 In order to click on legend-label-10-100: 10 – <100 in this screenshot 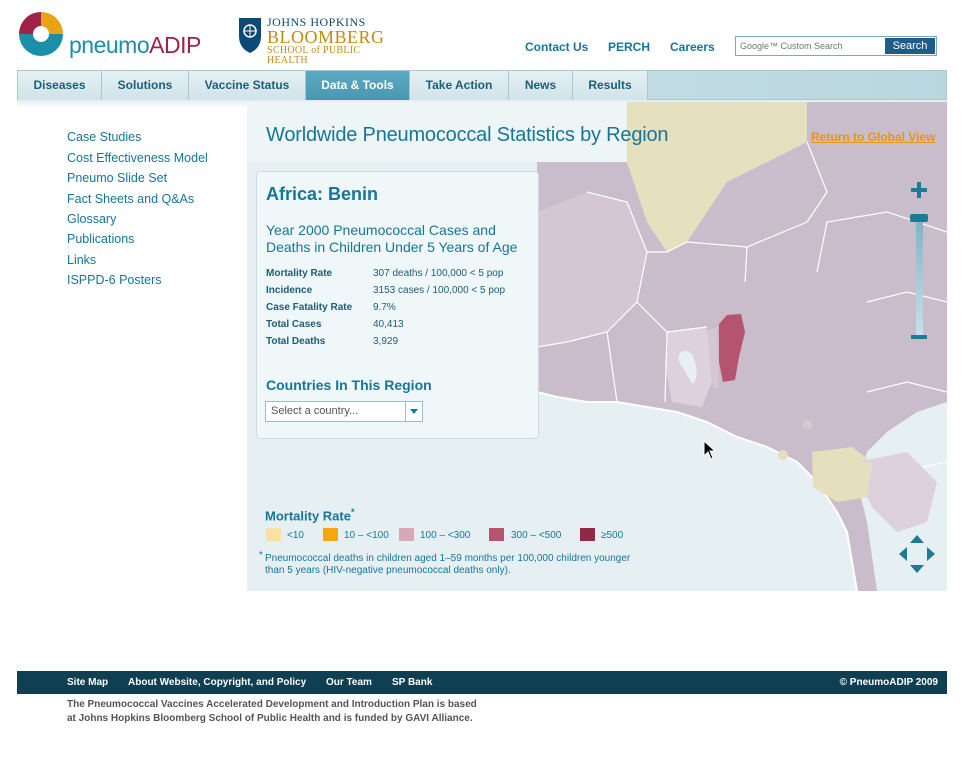, I will do `click(366, 535)`.